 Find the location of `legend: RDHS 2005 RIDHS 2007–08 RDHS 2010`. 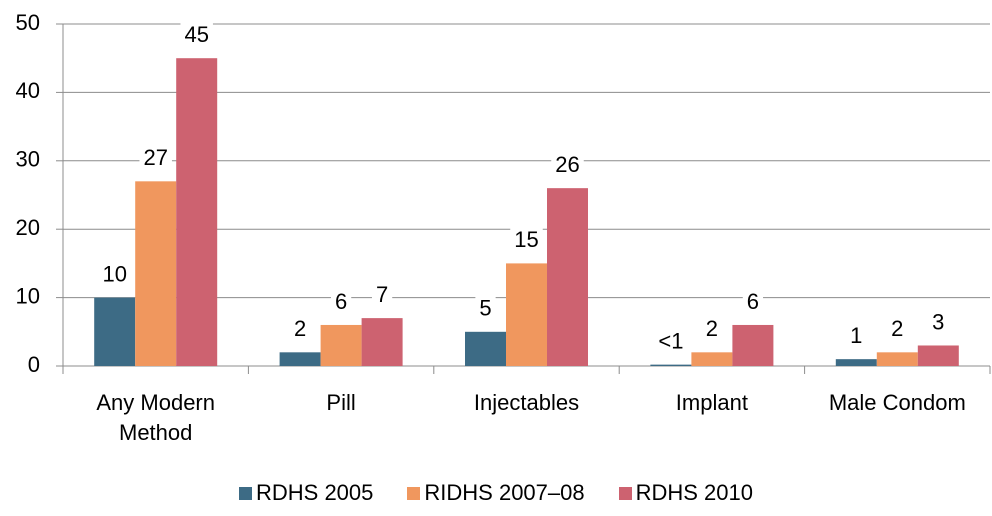

legend: RDHS 2005 RIDHS 2007–08 RDHS 2010 is located at coordinates (496, 493).